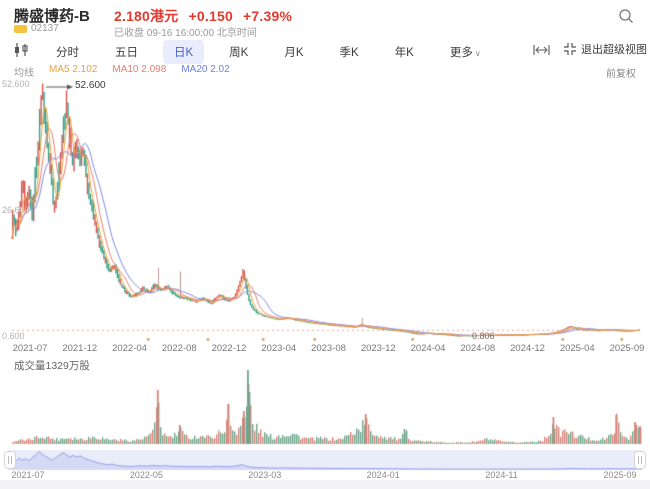 The image size is (650, 489). What do you see at coordinates (404, 53) in the screenshot?
I see `tab-年K: 年K` at bounding box center [404, 53].